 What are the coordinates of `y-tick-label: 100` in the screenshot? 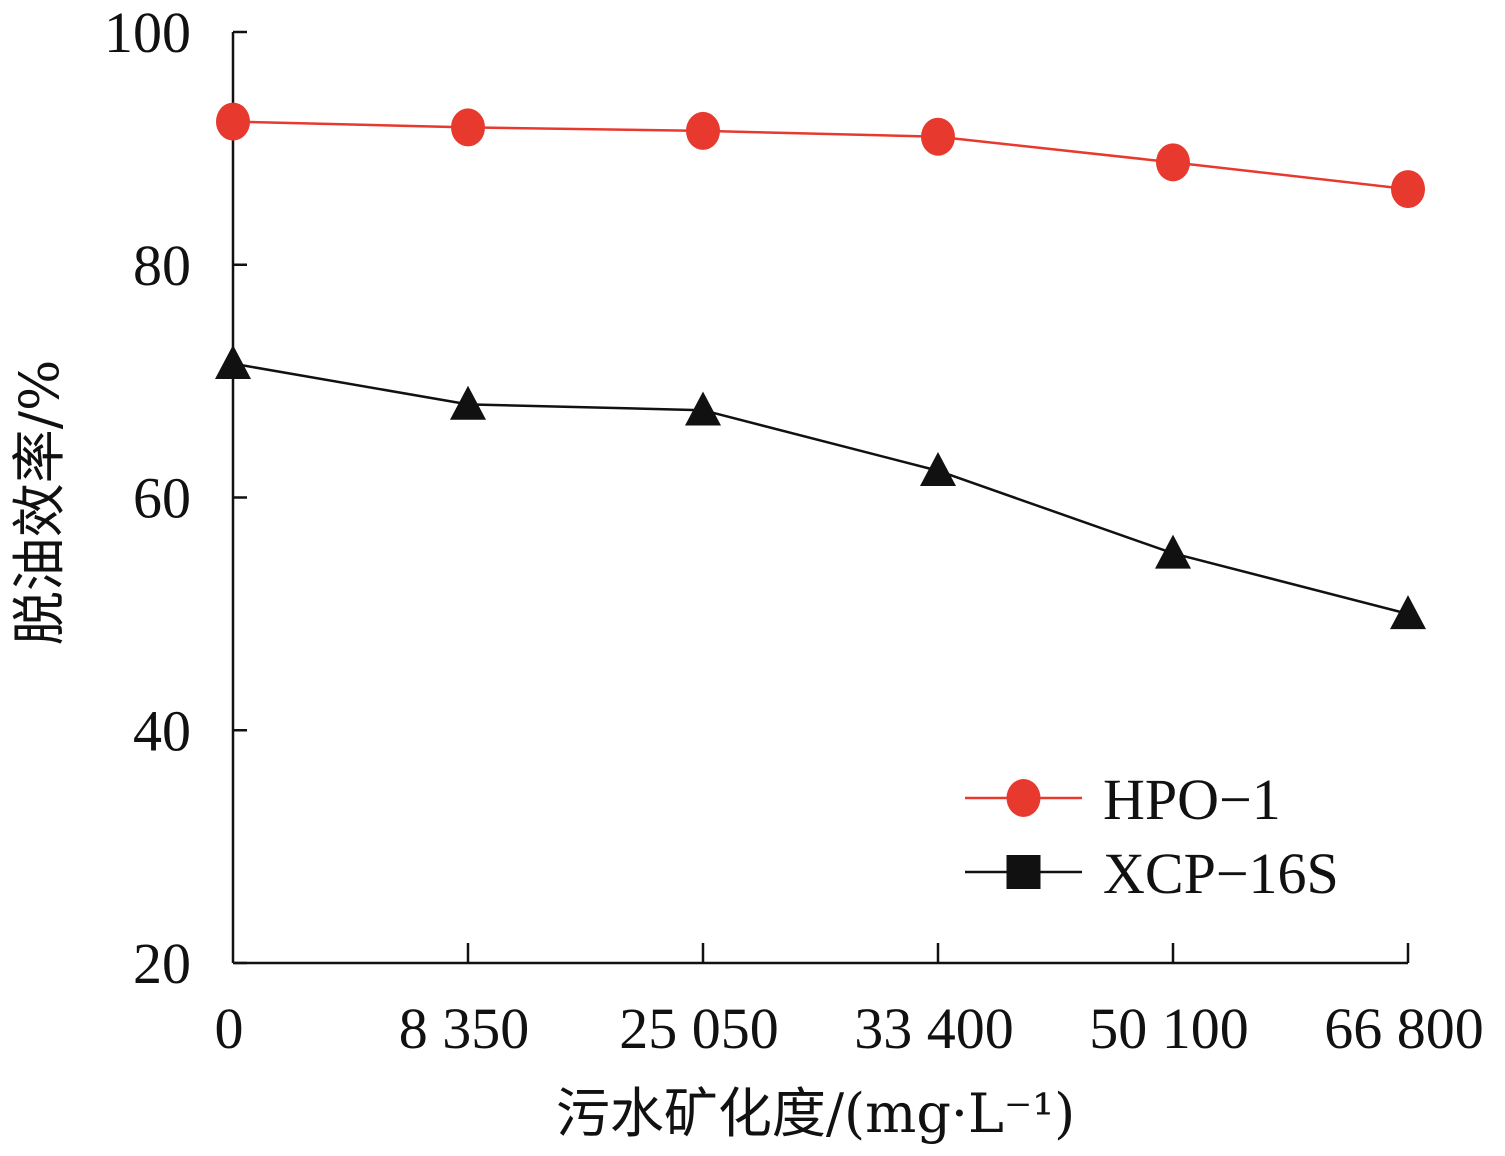 It's located at (147, 32).